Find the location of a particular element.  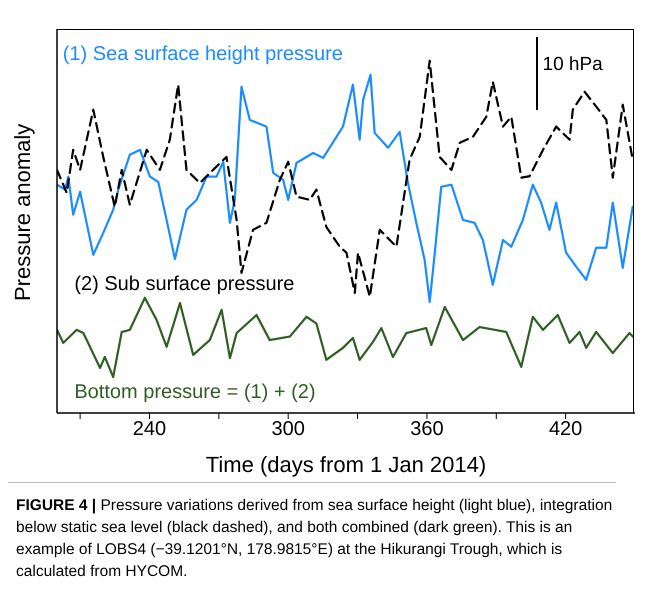

series-label: Bottom pressure = (1) + (2) is located at coordinates (195, 392).